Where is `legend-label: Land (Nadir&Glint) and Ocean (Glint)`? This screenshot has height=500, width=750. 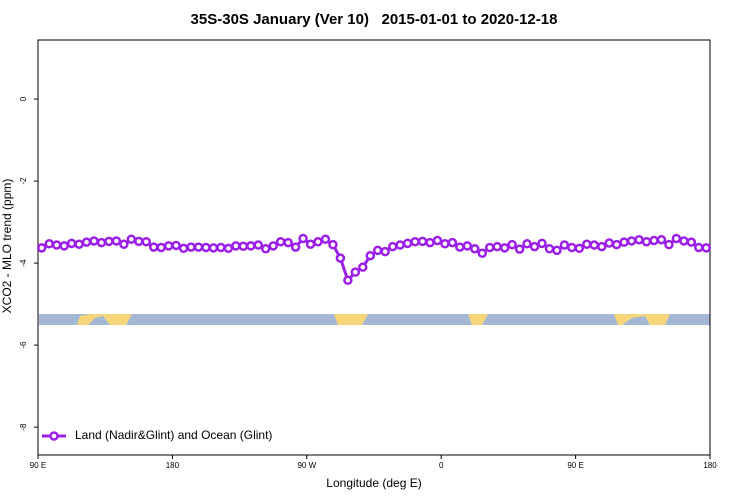
legend-label: Land (Nadir&Glint) and Ocean (Glint) is located at coordinates (173, 435).